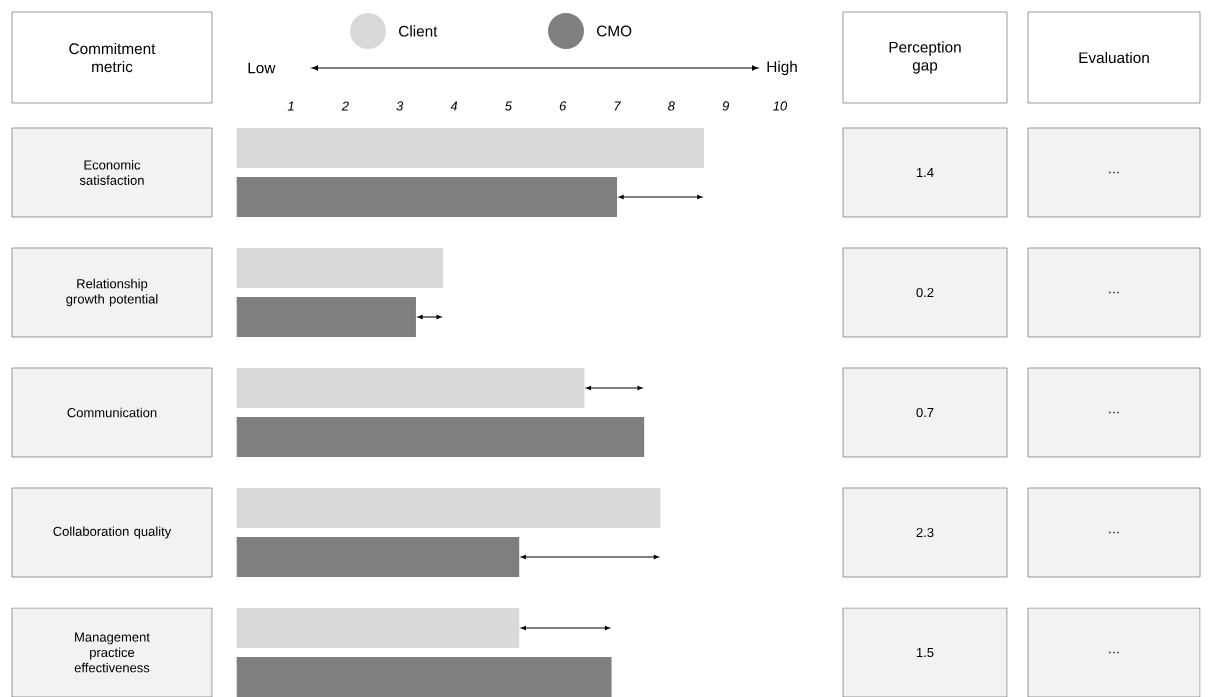 Image resolution: width=1215 pixels, height=697 pixels. Describe the element at coordinates (614, 31) in the screenshot. I see `legend-label: CMO` at that location.